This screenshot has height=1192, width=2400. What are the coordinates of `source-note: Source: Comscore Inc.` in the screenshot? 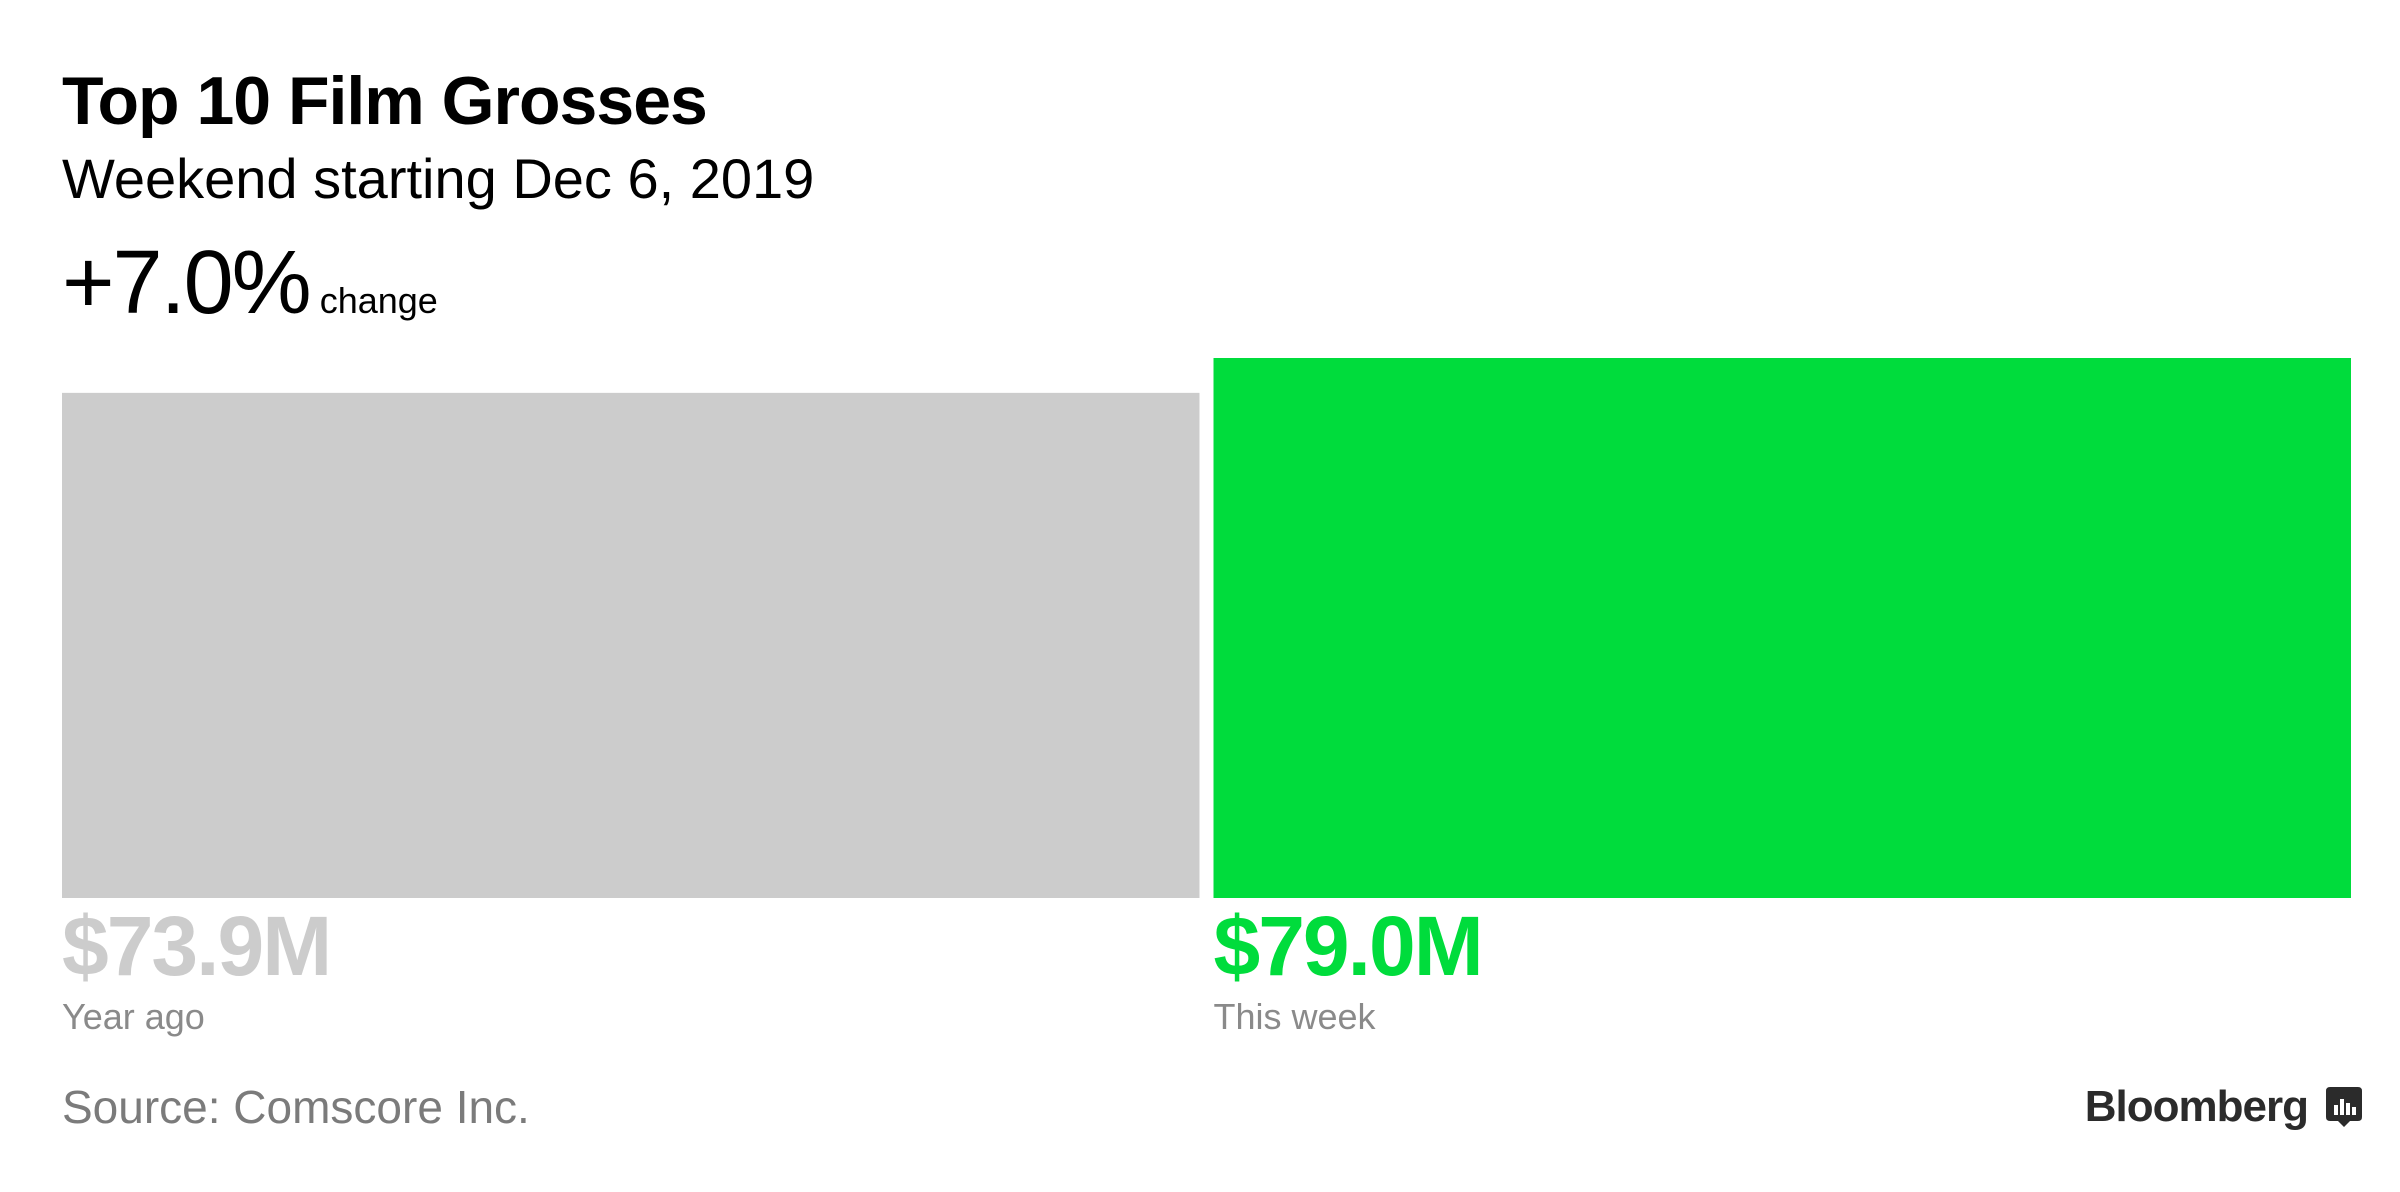 It's located at (296, 1107).